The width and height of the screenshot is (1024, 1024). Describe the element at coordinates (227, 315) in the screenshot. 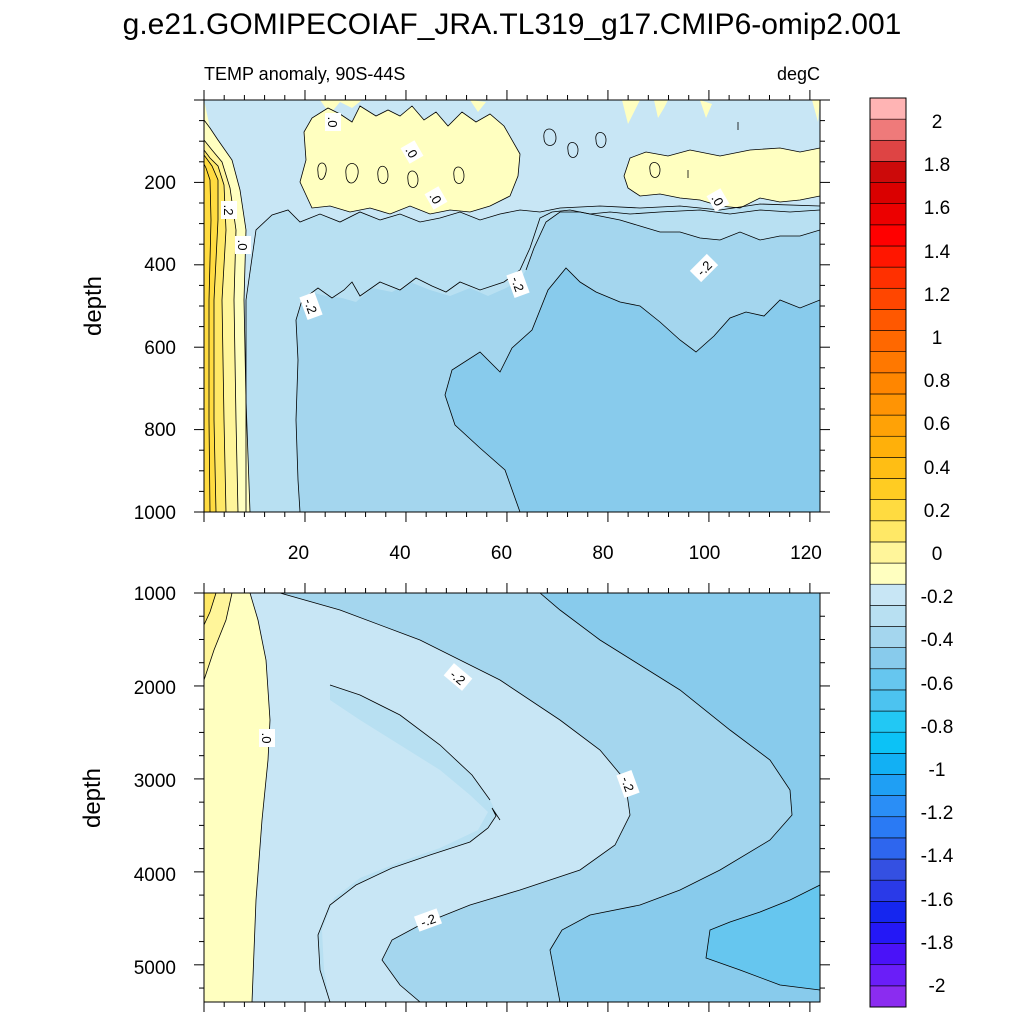

I see `contour-line-0-warm-column` at that location.